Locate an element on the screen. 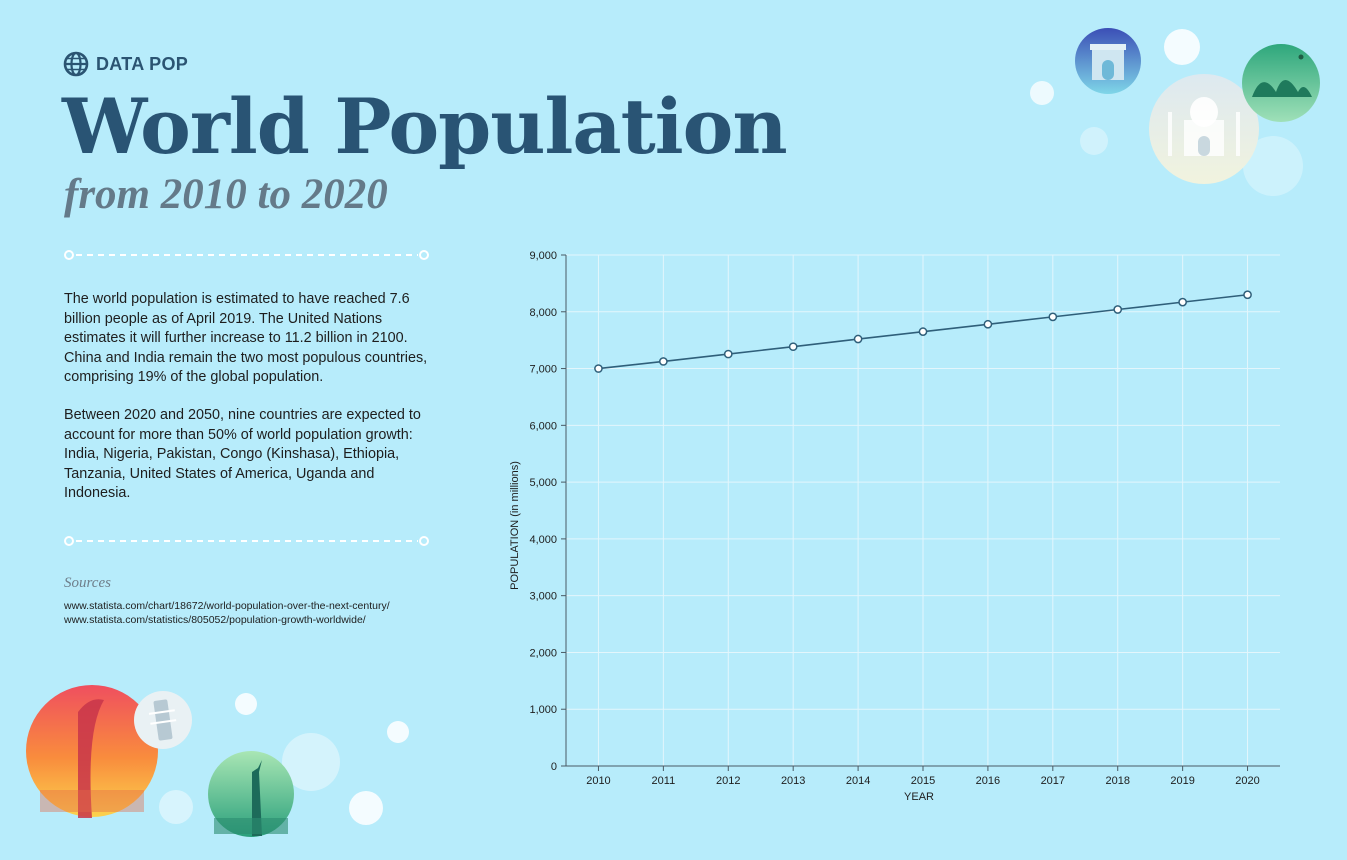  x-tick-label: 2016 is located at coordinates (988, 781).